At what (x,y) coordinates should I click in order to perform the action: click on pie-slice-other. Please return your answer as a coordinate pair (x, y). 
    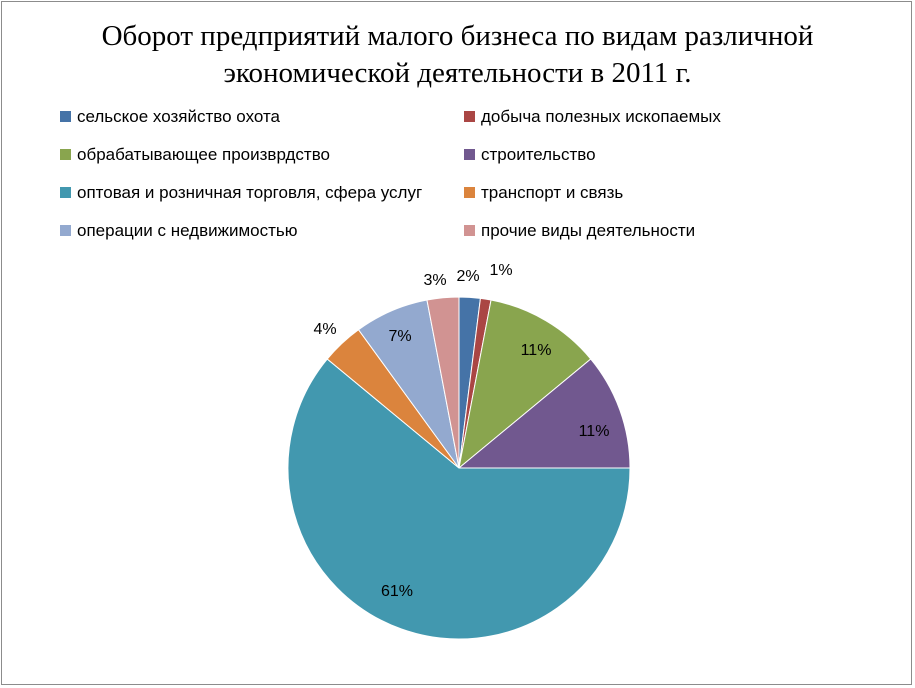
    Looking at the image, I should click on (443, 382).